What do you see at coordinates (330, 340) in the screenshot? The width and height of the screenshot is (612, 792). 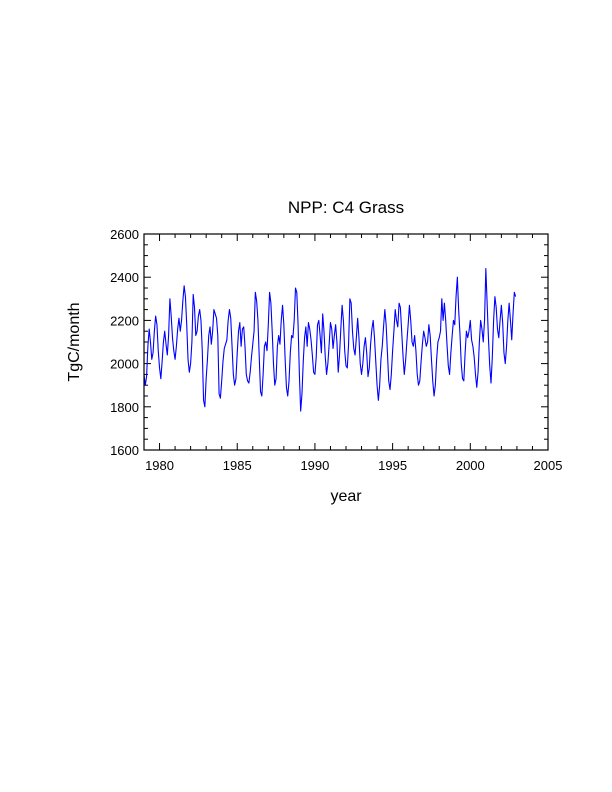 I see `npp-series-line` at bounding box center [330, 340].